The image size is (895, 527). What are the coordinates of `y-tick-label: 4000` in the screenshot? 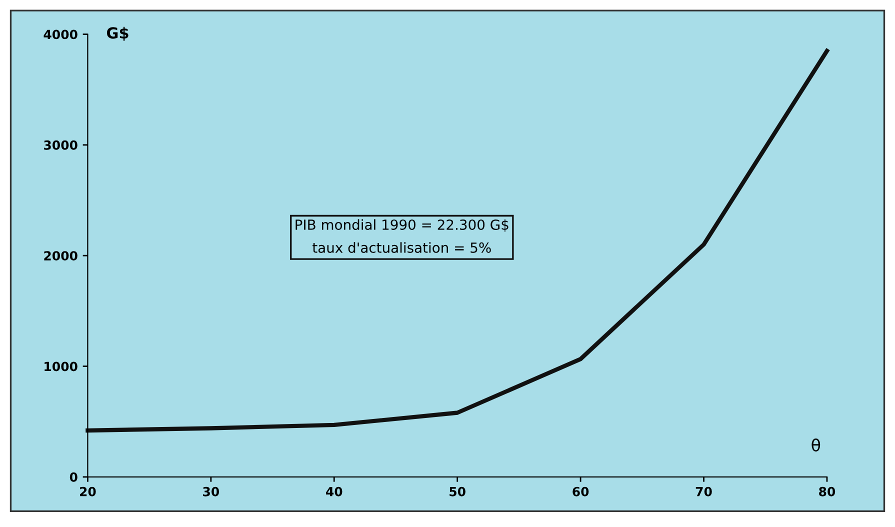 It's located at (61, 35).